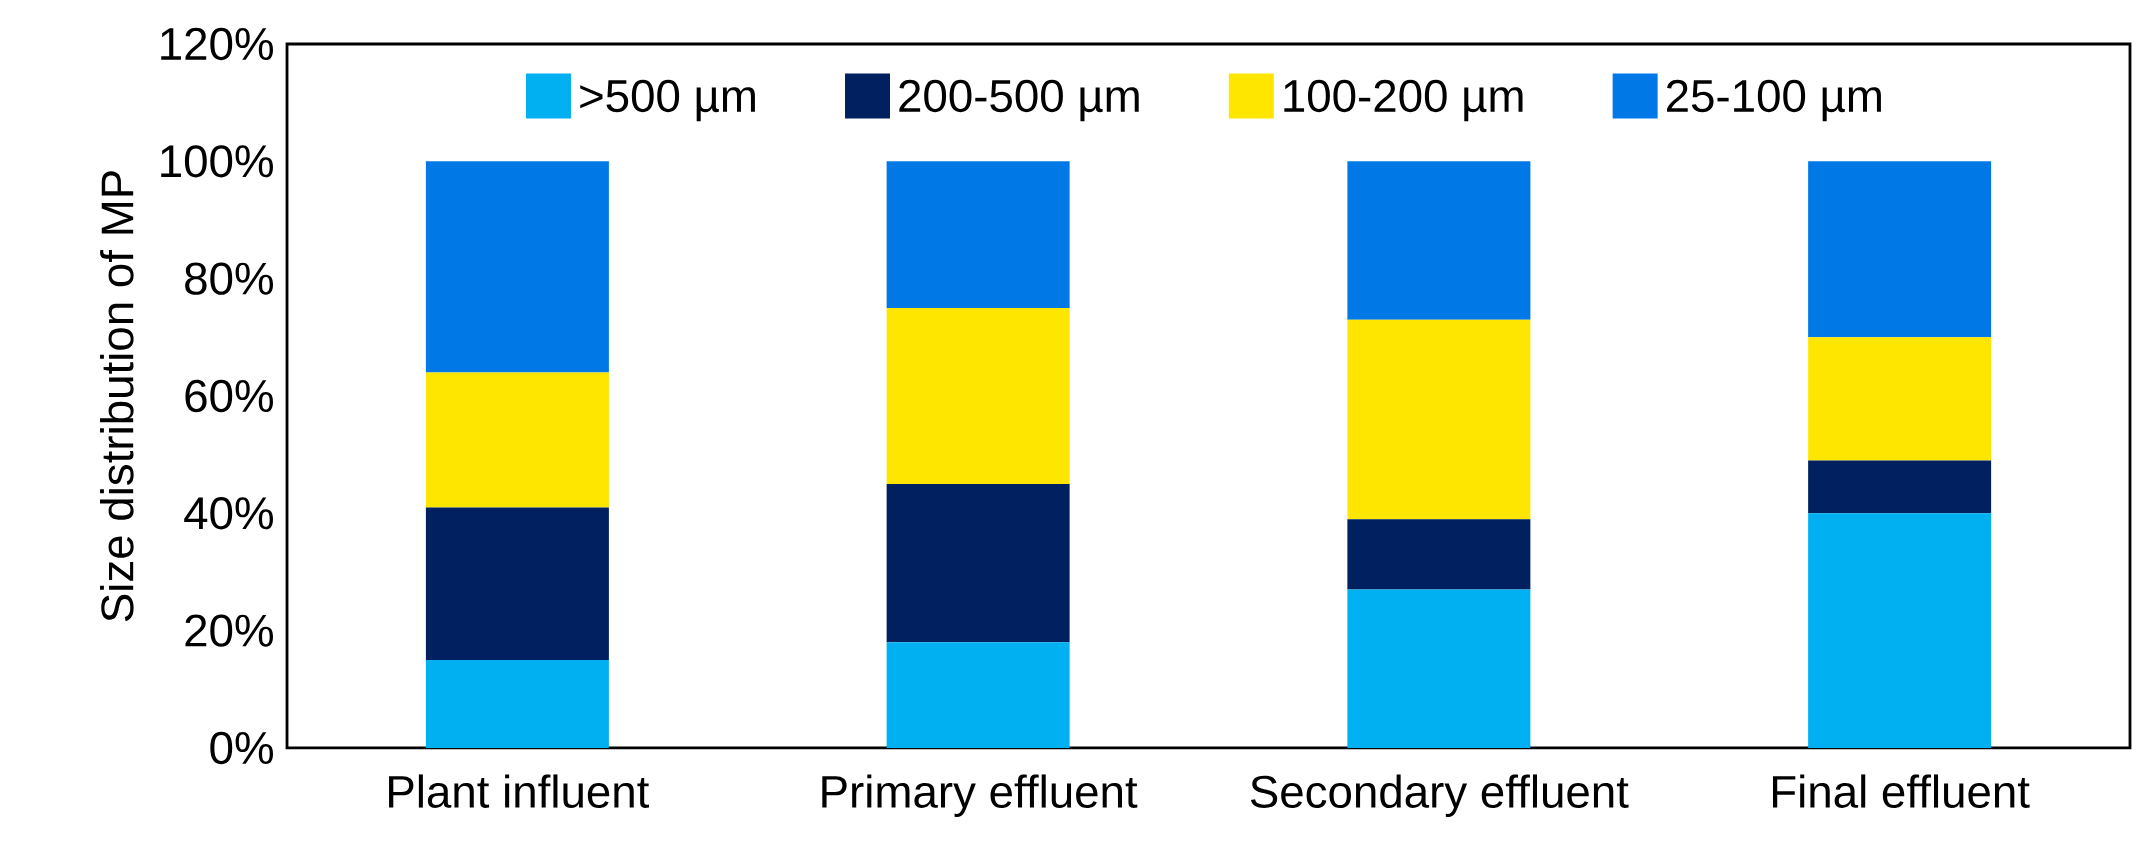  What do you see at coordinates (1019, 100) in the screenshot?
I see `legend-label: 200-500 µm` at bounding box center [1019, 100].